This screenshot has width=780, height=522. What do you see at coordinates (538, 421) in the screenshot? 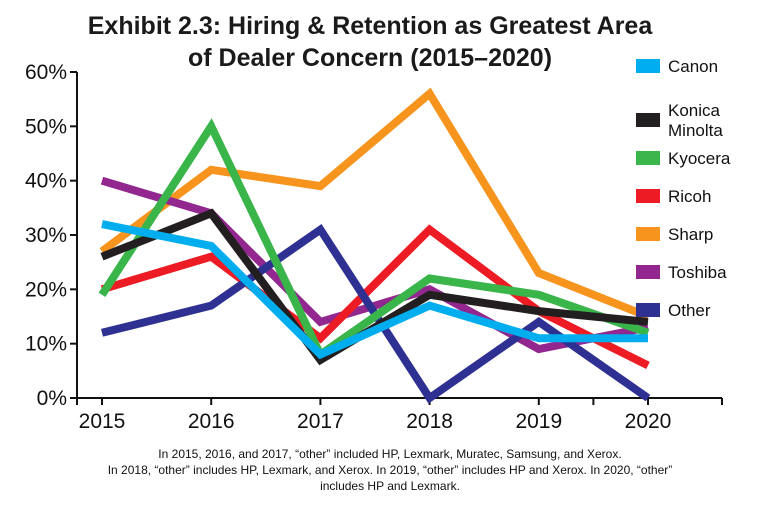
I see `x-tick-label: 2019` at bounding box center [538, 421].